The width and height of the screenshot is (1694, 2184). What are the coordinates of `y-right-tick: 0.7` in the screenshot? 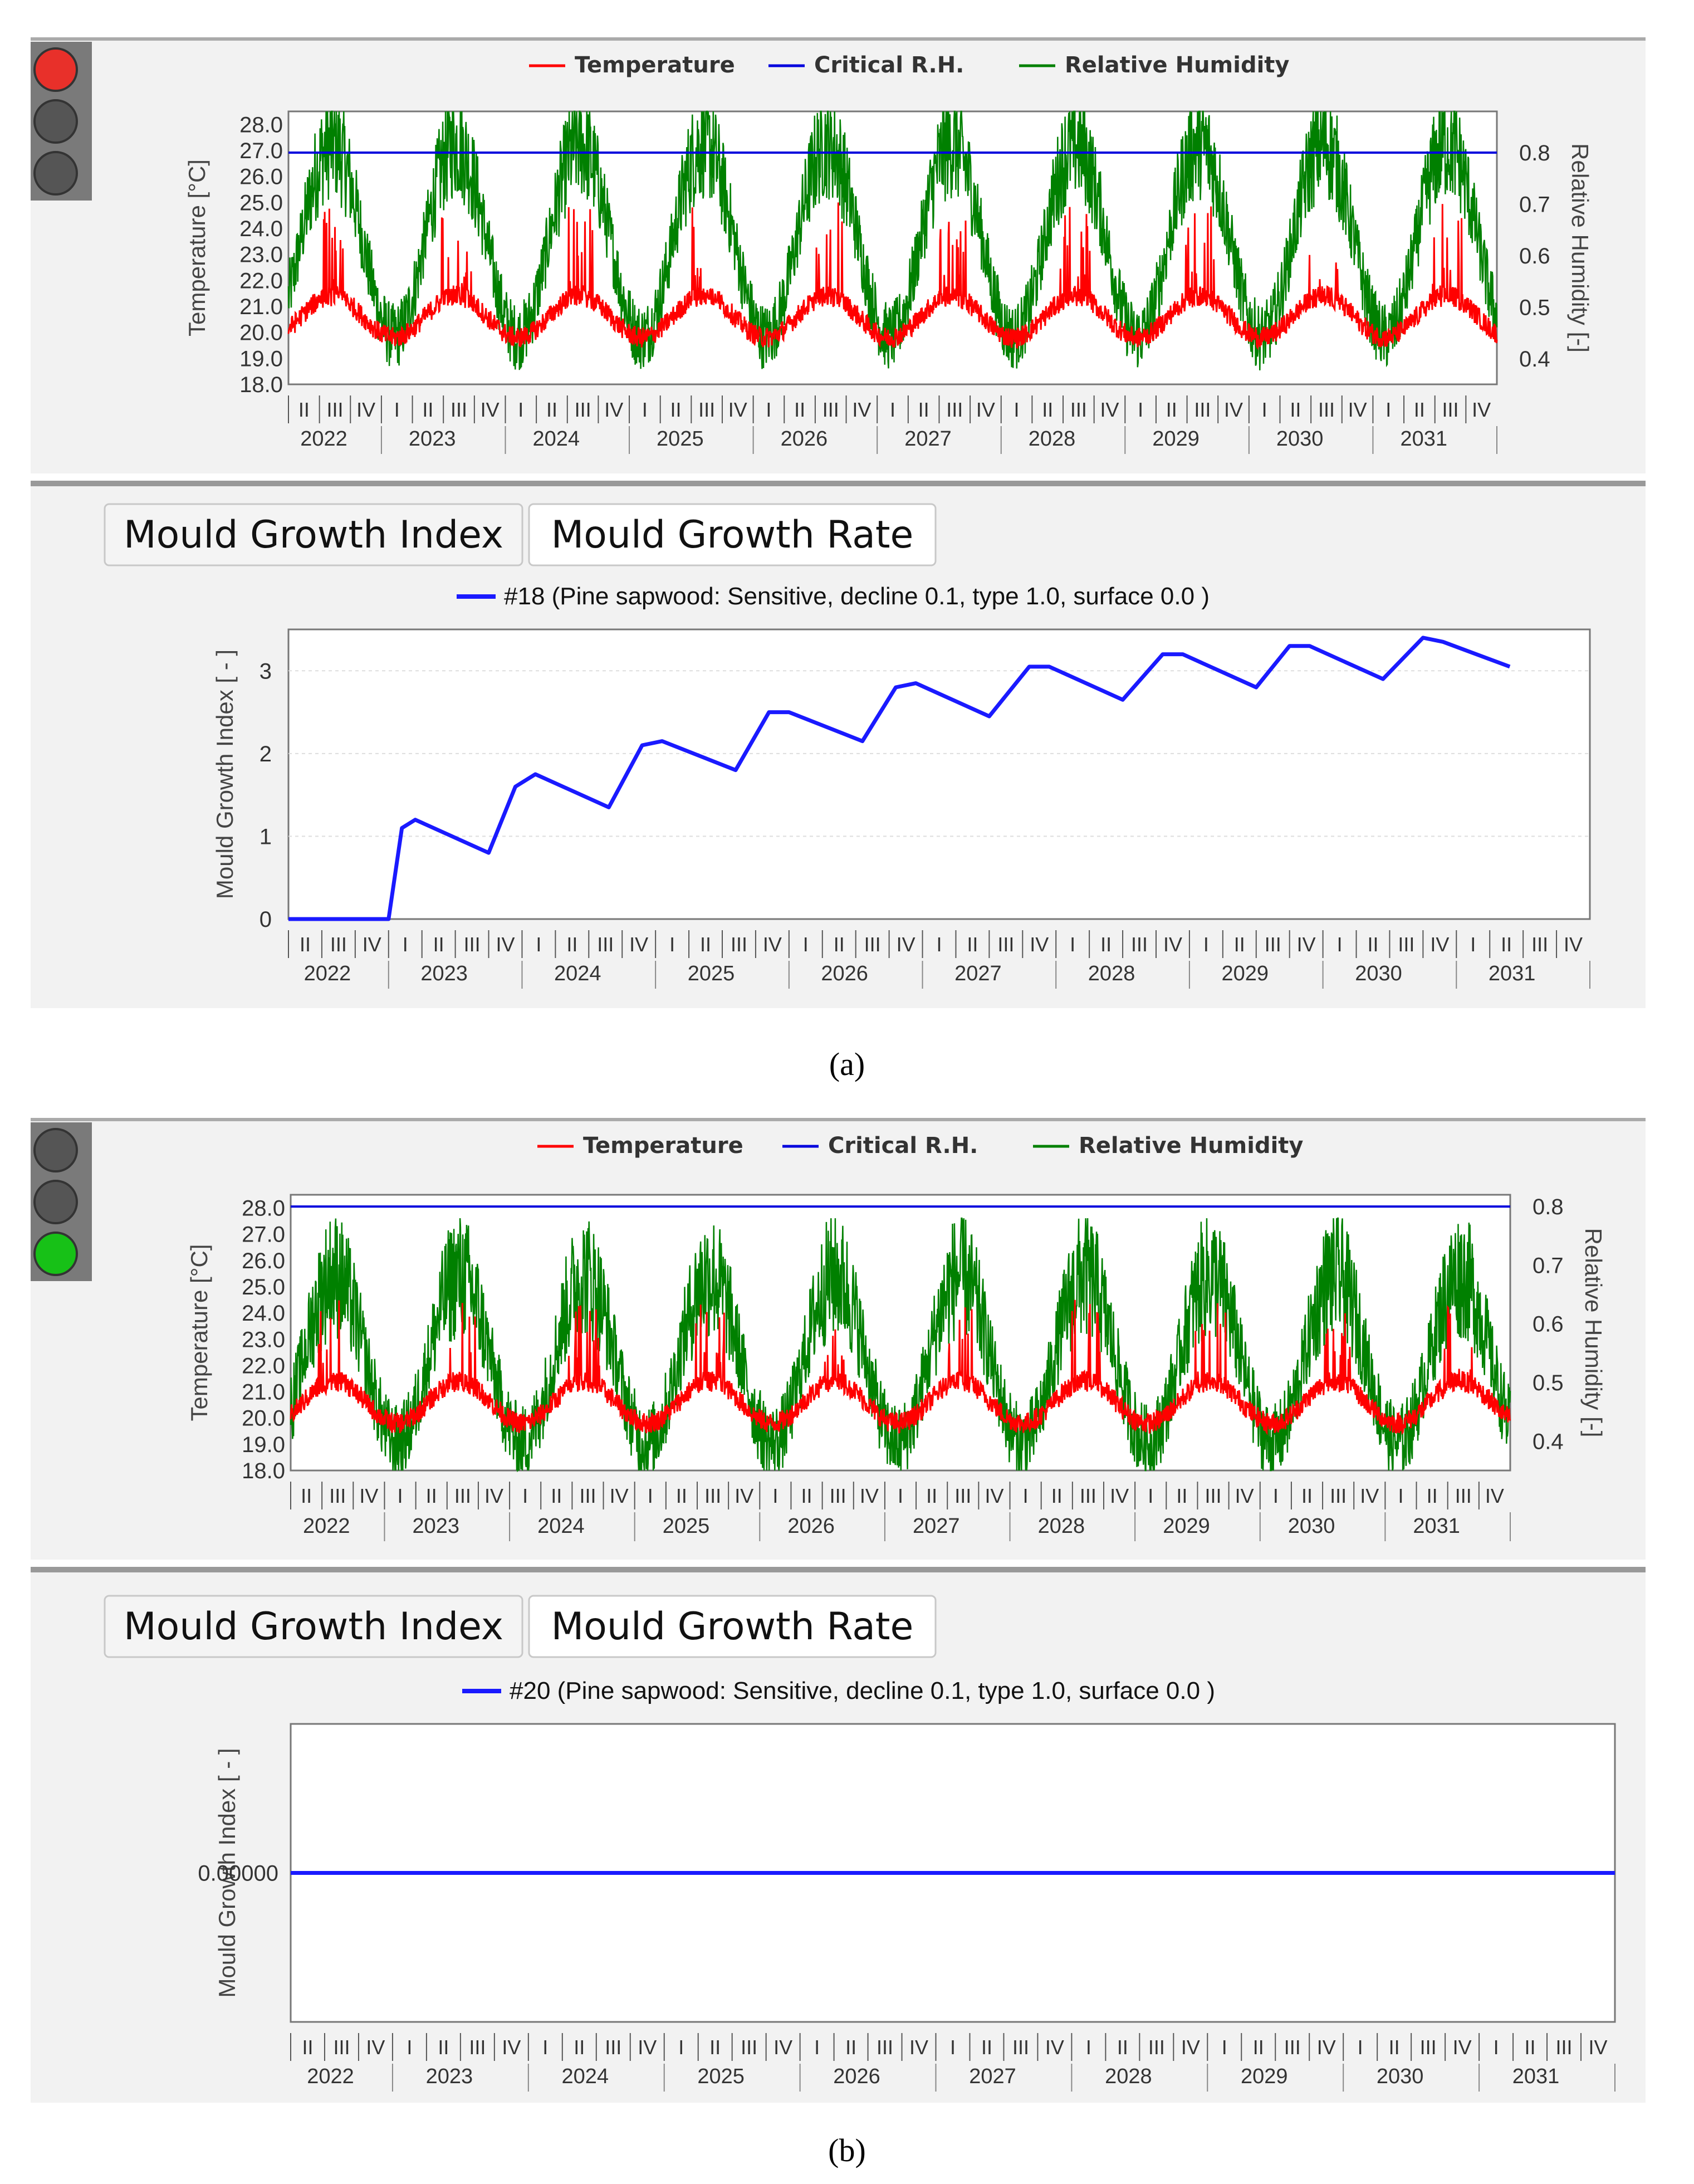 It's located at (1548, 1265).